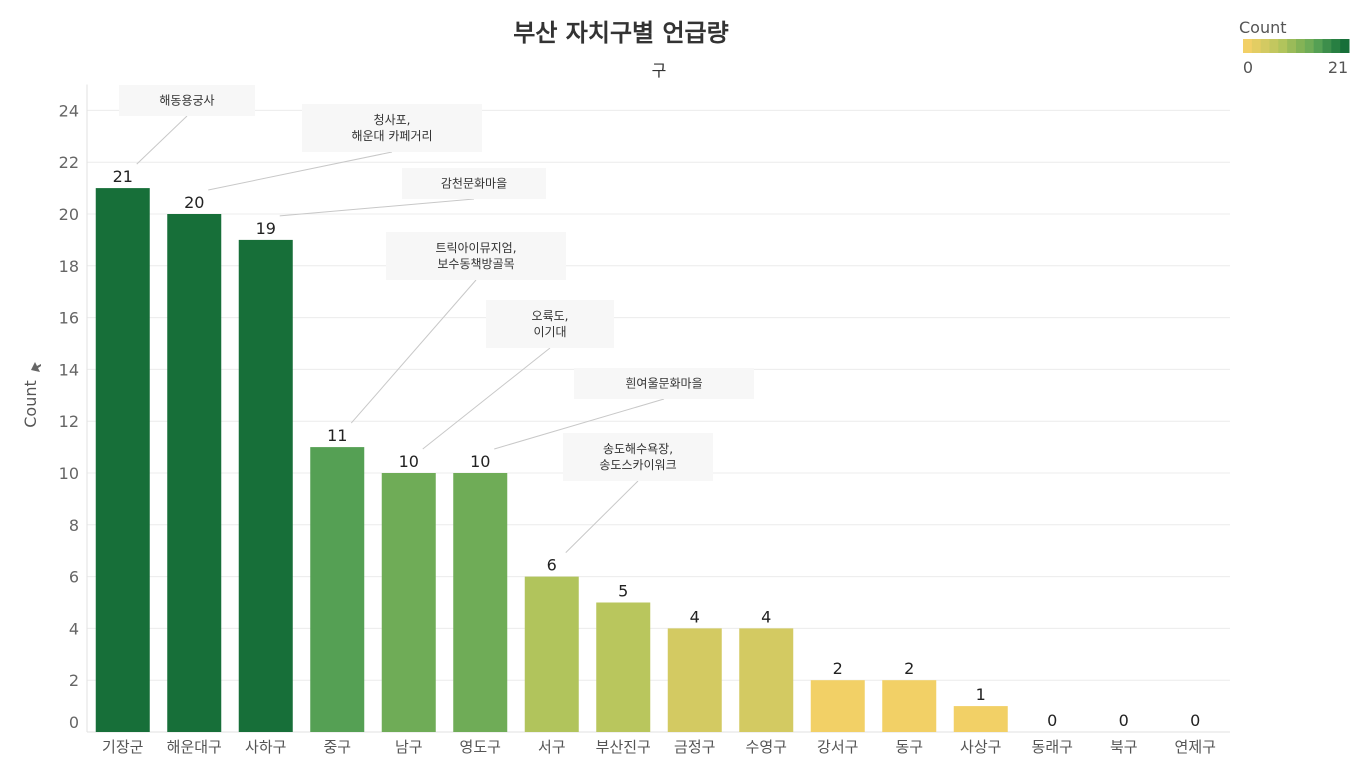 The height and width of the screenshot is (768, 1366). Describe the element at coordinates (1248, 67) in the screenshot. I see `legend-min-label: 0` at that location.